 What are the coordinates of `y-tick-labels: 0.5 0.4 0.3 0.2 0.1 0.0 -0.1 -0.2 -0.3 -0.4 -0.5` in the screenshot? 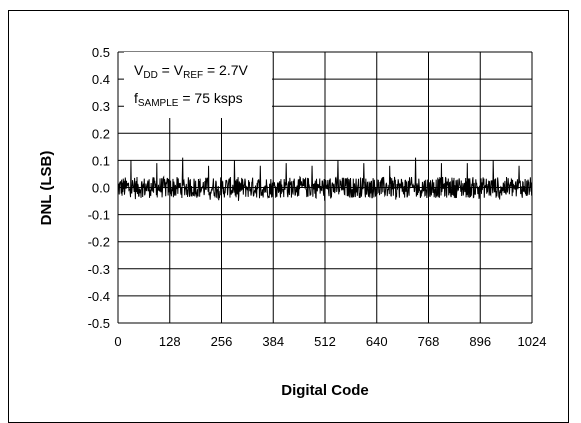 It's located at (99, 188).